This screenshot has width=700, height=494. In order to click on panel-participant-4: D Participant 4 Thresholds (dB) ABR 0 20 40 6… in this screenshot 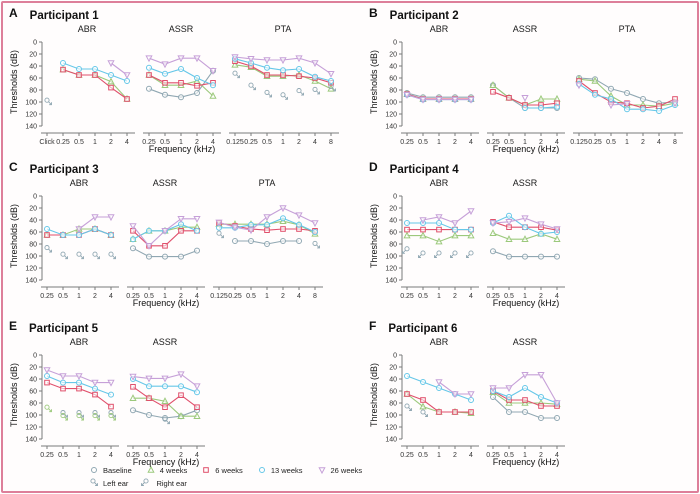, I will do `click(470, 234)`.